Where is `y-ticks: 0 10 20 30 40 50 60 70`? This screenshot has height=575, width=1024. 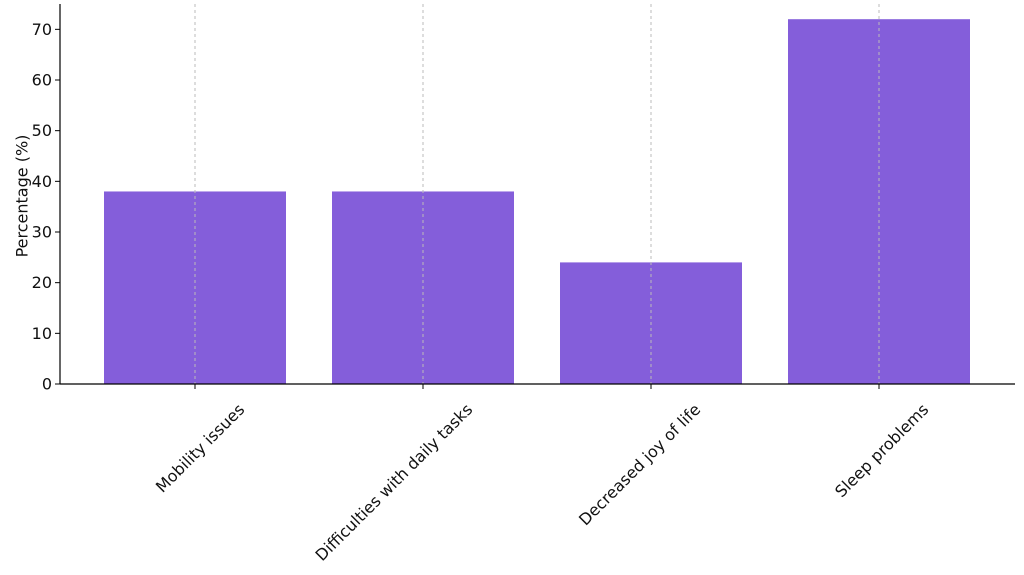 y-ticks: 0 10 20 30 40 50 60 70 is located at coordinates (46, 207).